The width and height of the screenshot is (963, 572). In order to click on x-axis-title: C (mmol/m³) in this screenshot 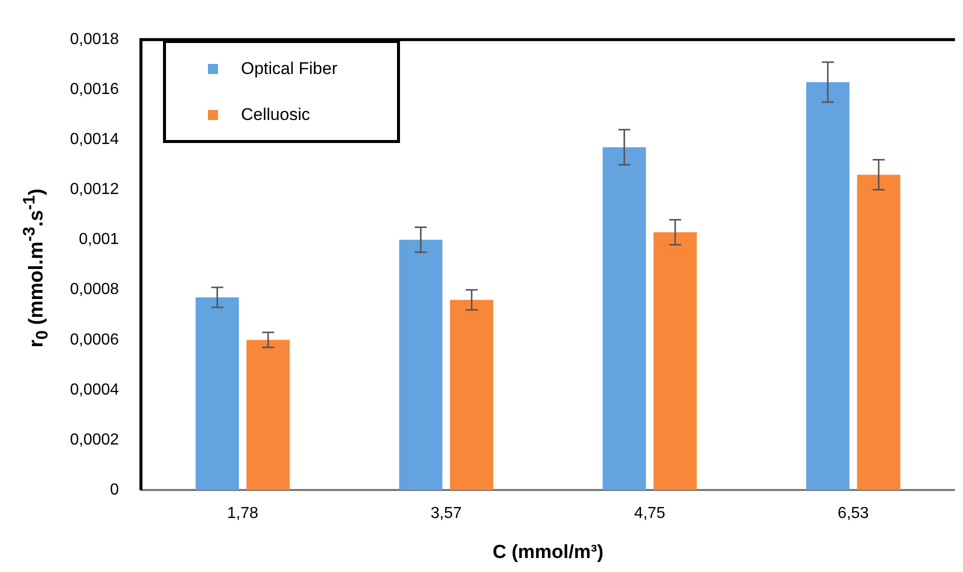, I will do `click(548, 552)`.